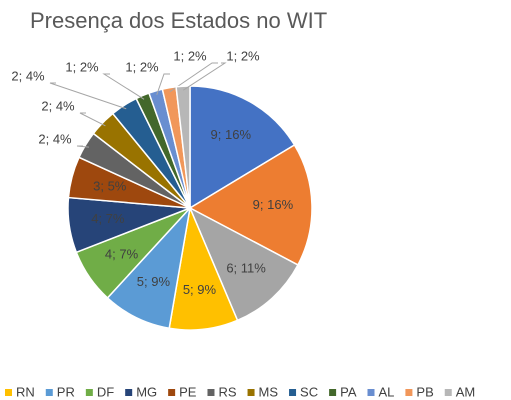  What do you see at coordinates (188, 391) in the screenshot?
I see `legend-label: PE` at bounding box center [188, 391].